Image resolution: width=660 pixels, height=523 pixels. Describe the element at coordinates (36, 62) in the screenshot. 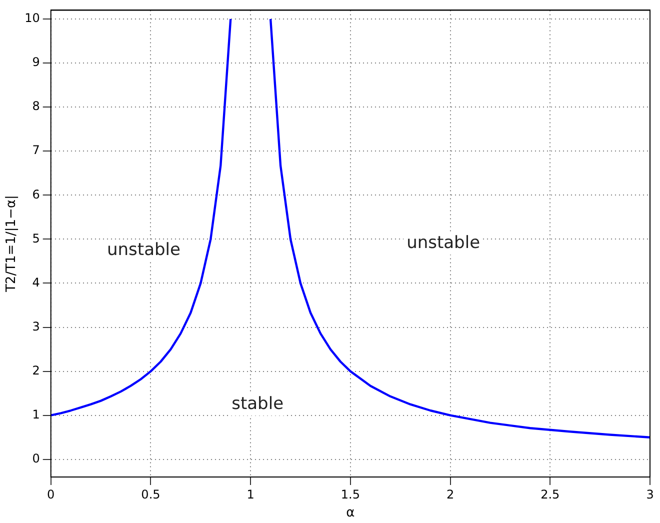

I see `y-tick-label: 9` at that location.